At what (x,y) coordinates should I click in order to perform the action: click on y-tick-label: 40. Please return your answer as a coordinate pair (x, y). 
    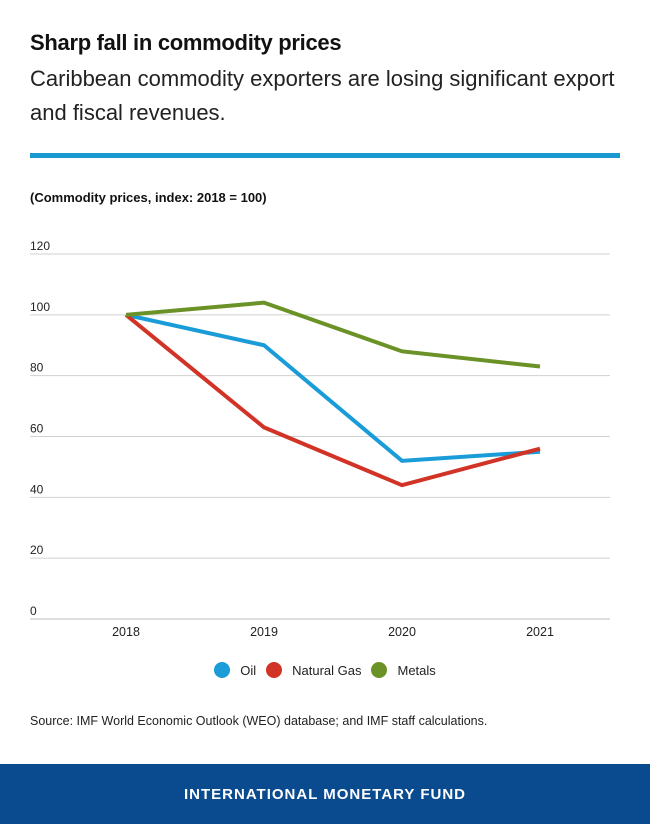
    Looking at the image, I should click on (37, 489).